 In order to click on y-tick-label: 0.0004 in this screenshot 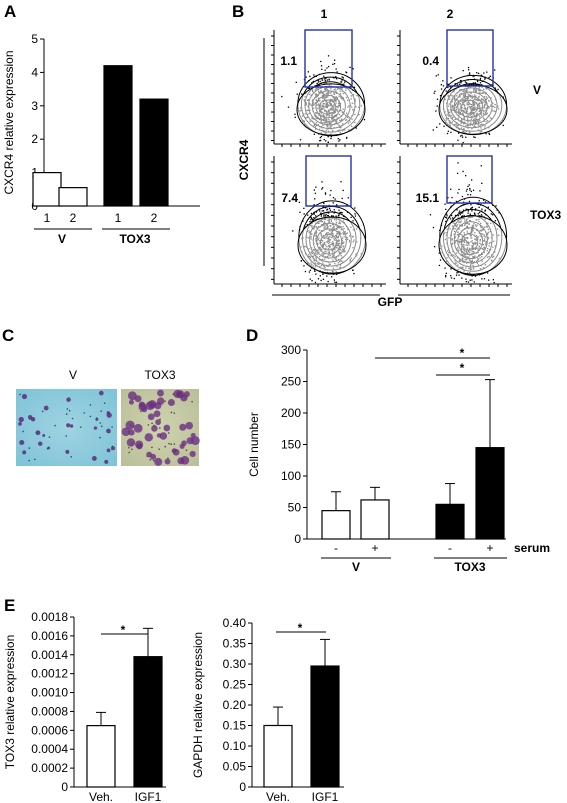, I will do `click(49, 749)`.